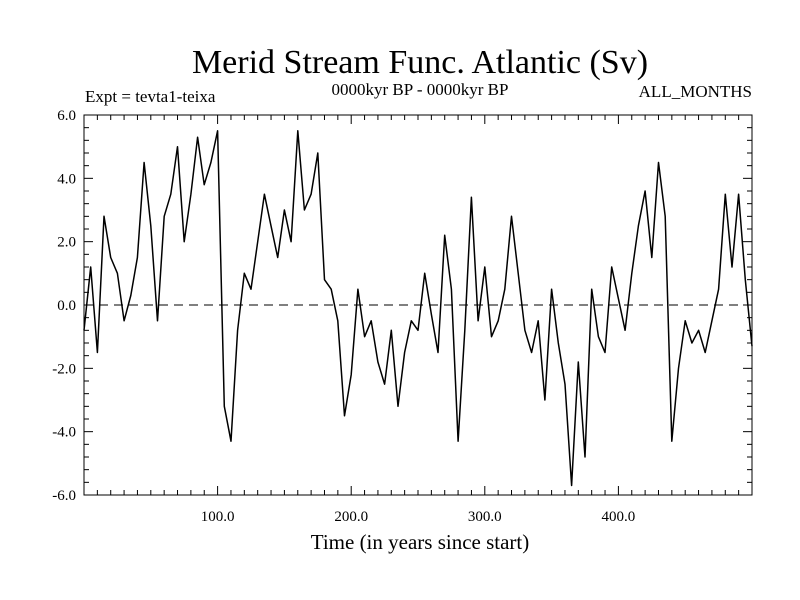 The width and height of the screenshot is (800, 600). I want to click on y-tick-label: 2.0, so click(66, 243).